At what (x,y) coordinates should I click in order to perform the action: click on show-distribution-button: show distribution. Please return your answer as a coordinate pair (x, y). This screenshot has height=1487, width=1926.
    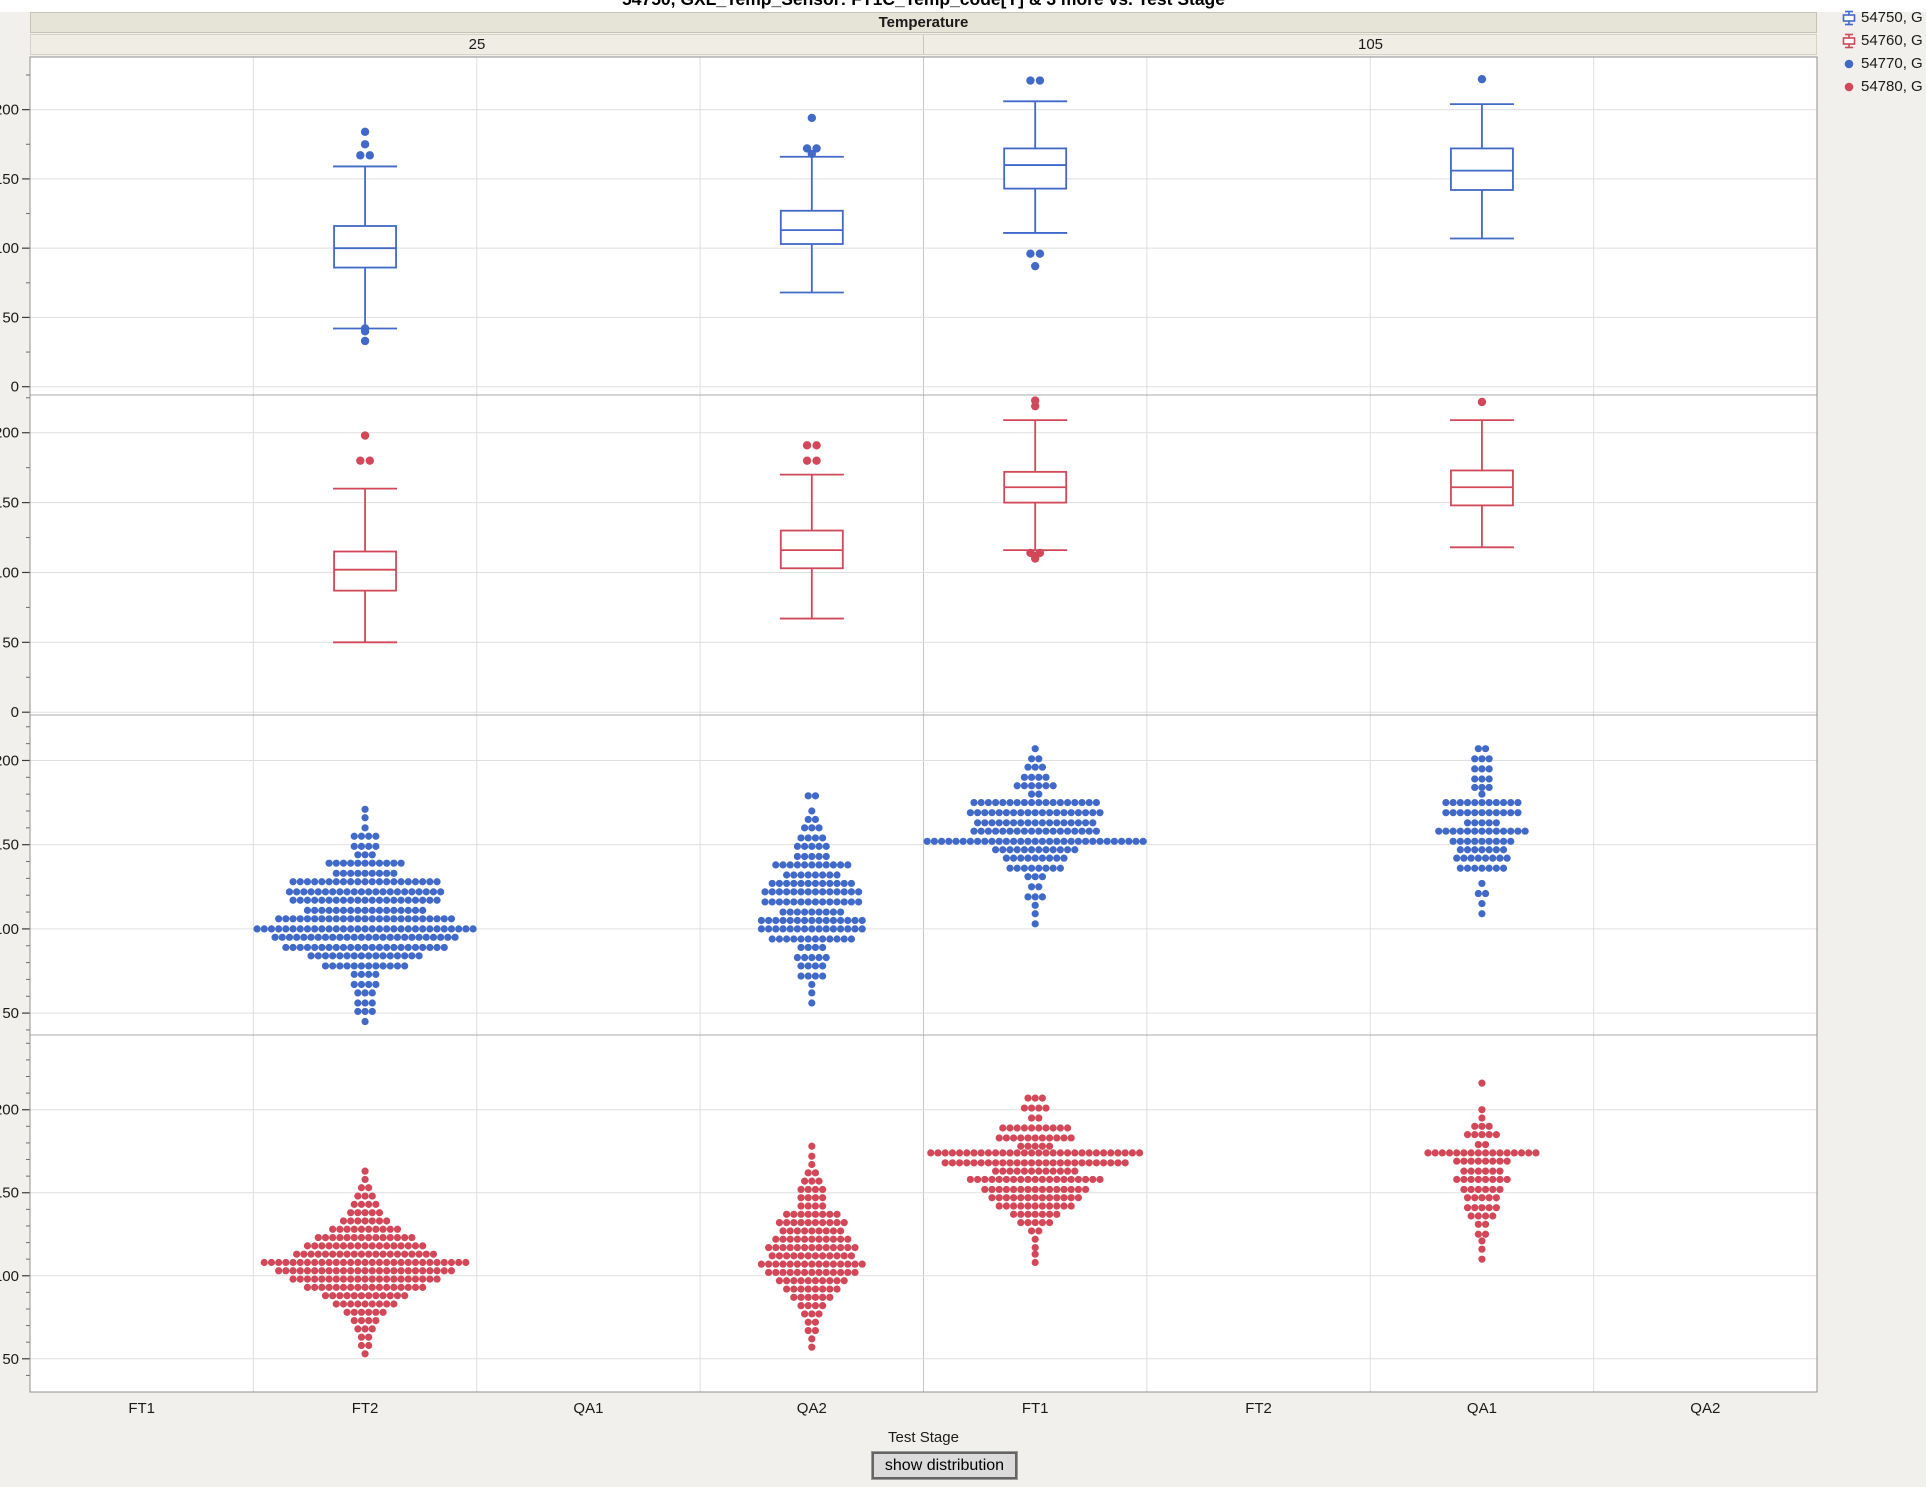
    Looking at the image, I should click on (944, 1465).